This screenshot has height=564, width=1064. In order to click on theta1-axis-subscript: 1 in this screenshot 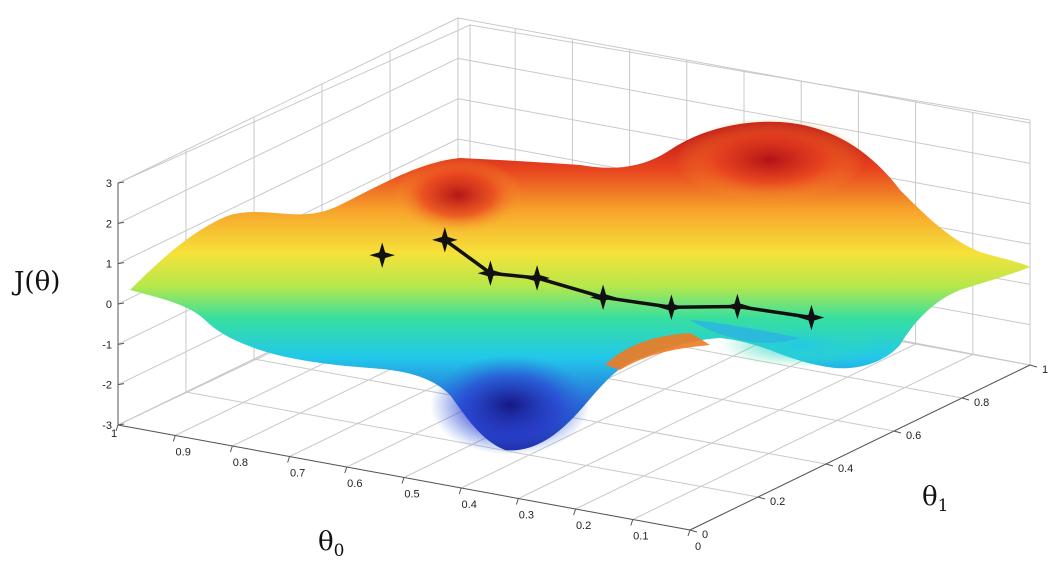, I will do `click(943, 506)`.